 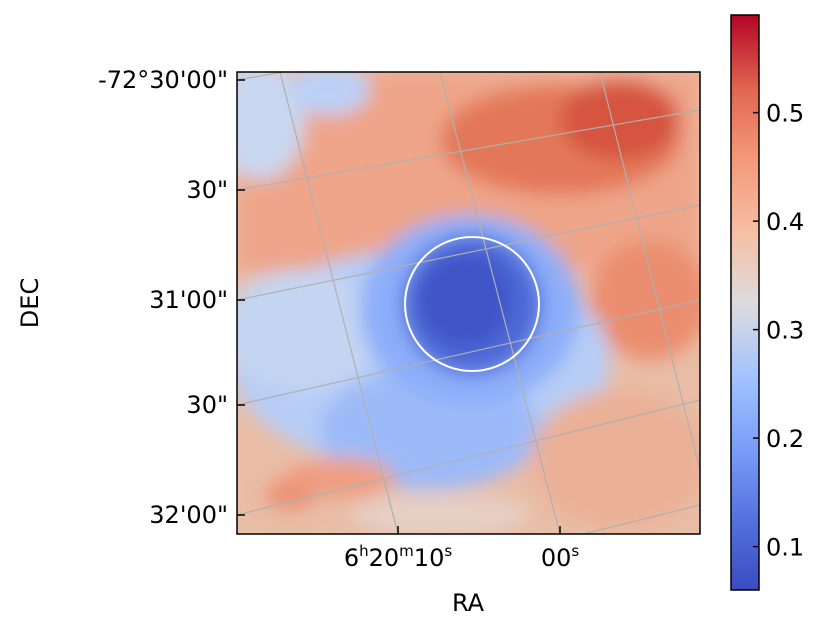 I want to click on colorbar-ticks: 0.1 0.2 0.3 0.4 0.5, so click(x=778, y=331).